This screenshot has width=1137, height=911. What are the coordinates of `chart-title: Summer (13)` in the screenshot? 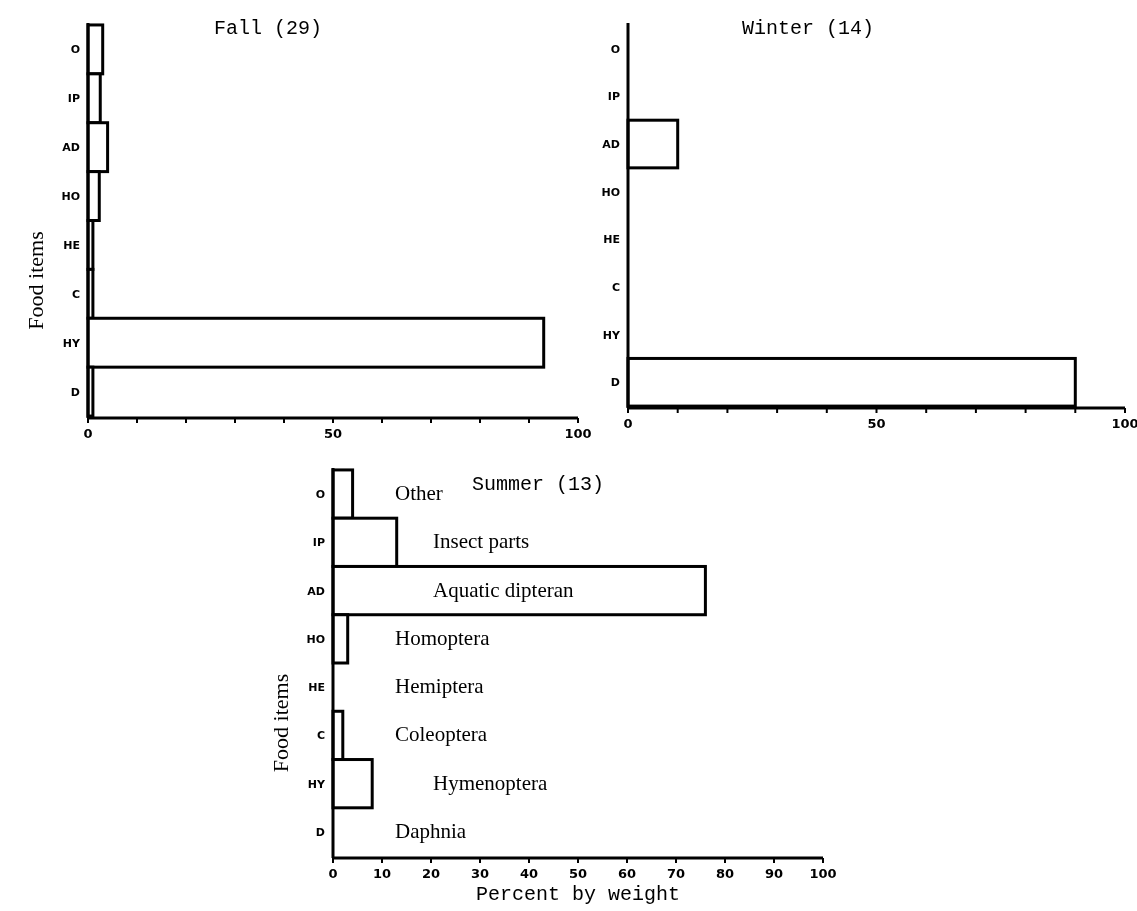 It's located at (538, 484).